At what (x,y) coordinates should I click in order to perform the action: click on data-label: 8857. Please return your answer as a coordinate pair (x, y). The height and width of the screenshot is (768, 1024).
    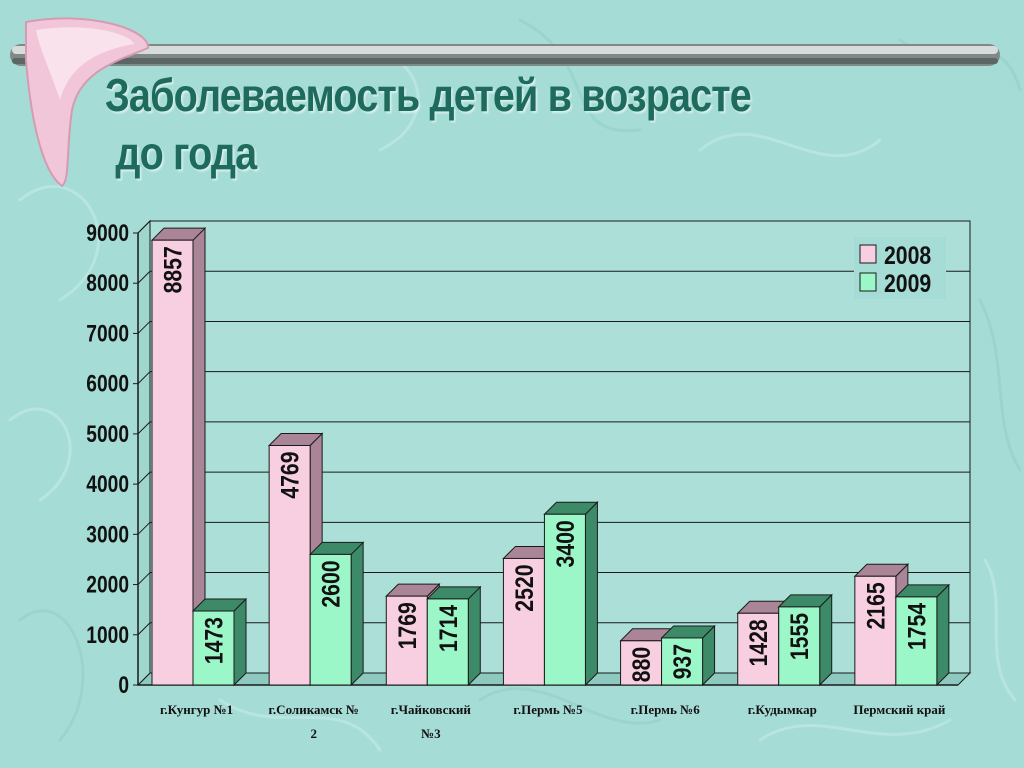
    Looking at the image, I should click on (173, 269).